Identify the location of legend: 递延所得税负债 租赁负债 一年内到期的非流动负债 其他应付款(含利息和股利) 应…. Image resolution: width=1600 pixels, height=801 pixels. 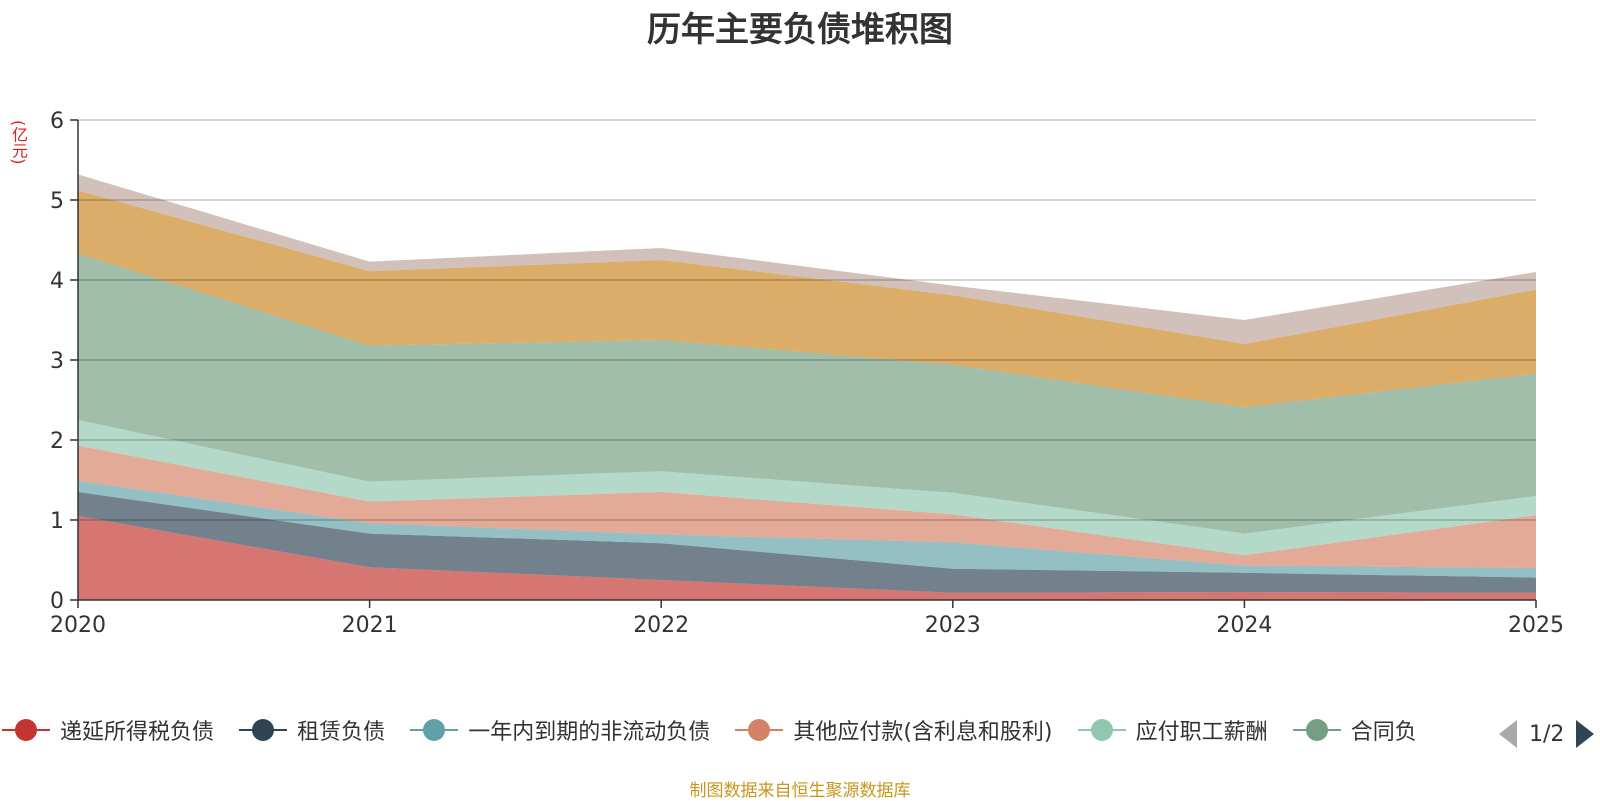
(800, 734).